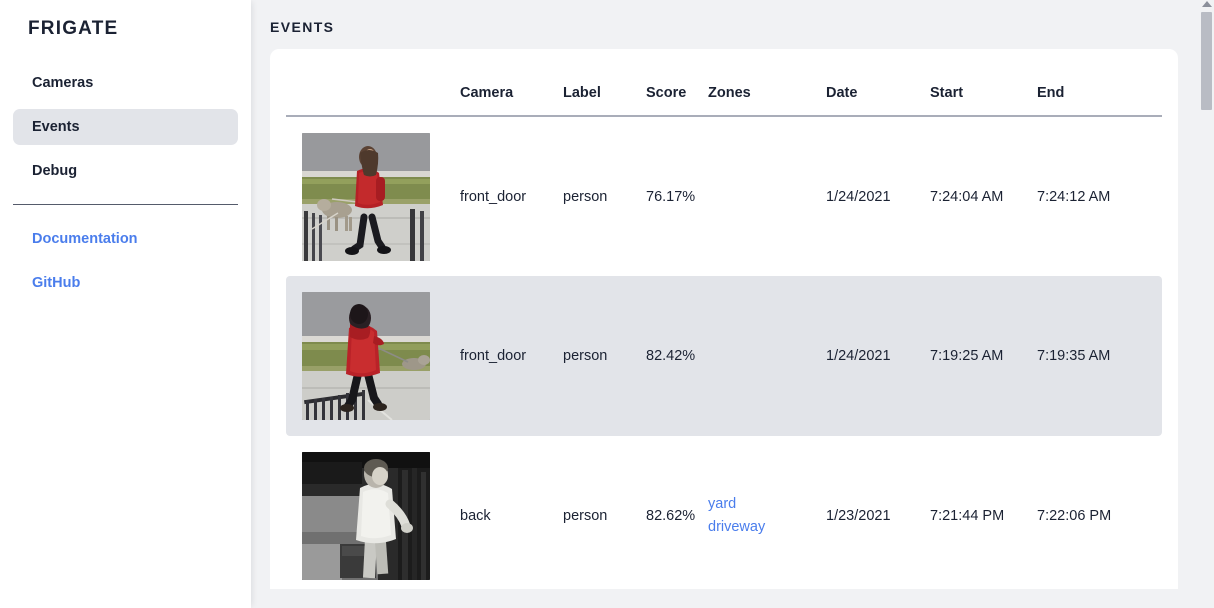 Image resolution: width=1214 pixels, height=608 pixels. What do you see at coordinates (85, 238) in the screenshot?
I see `sidebar-link-documentation: Documentation` at bounding box center [85, 238].